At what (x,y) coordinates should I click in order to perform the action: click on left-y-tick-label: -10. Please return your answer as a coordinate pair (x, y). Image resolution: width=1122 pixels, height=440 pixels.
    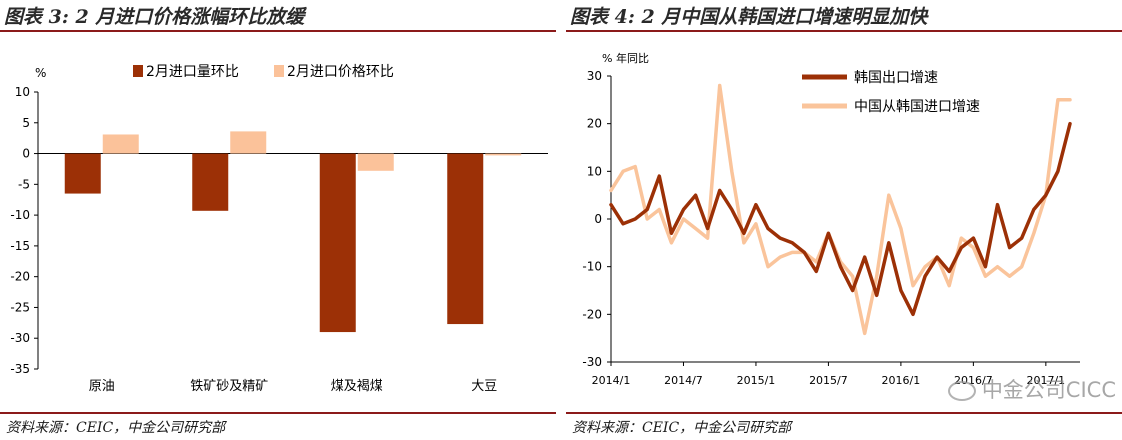
    Looking at the image, I should click on (20, 215).